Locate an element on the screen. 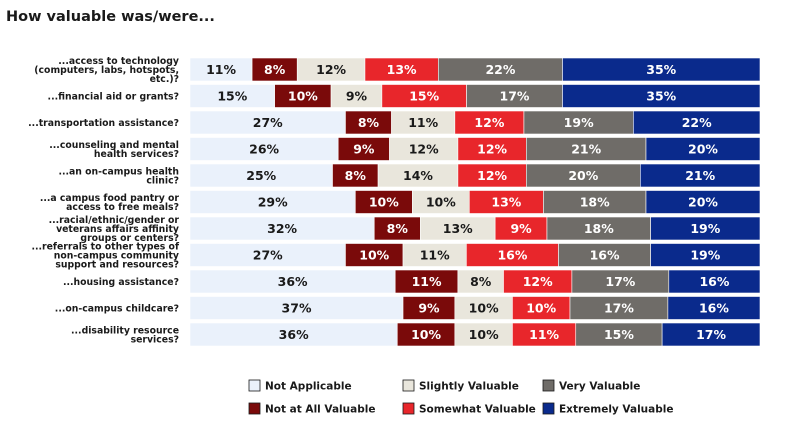 This screenshot has height=432, width=791. legend-item: Slightly Valuable is located at coordinates (460, 386).